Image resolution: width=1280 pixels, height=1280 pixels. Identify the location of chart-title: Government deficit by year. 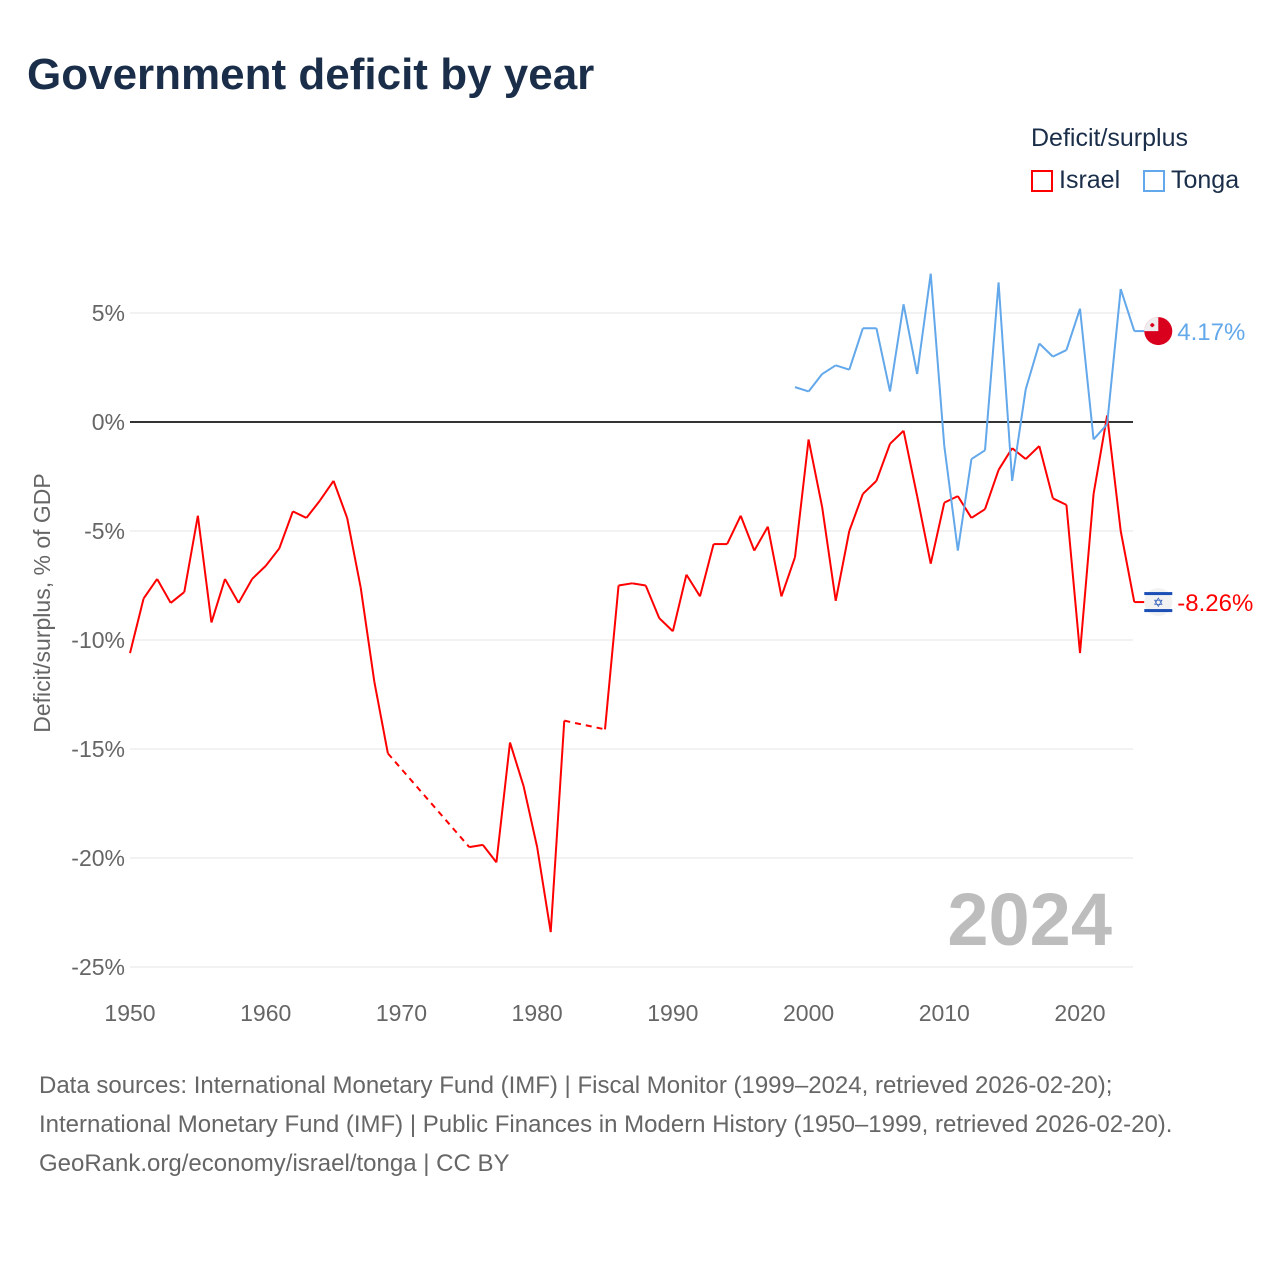
(311, 74).